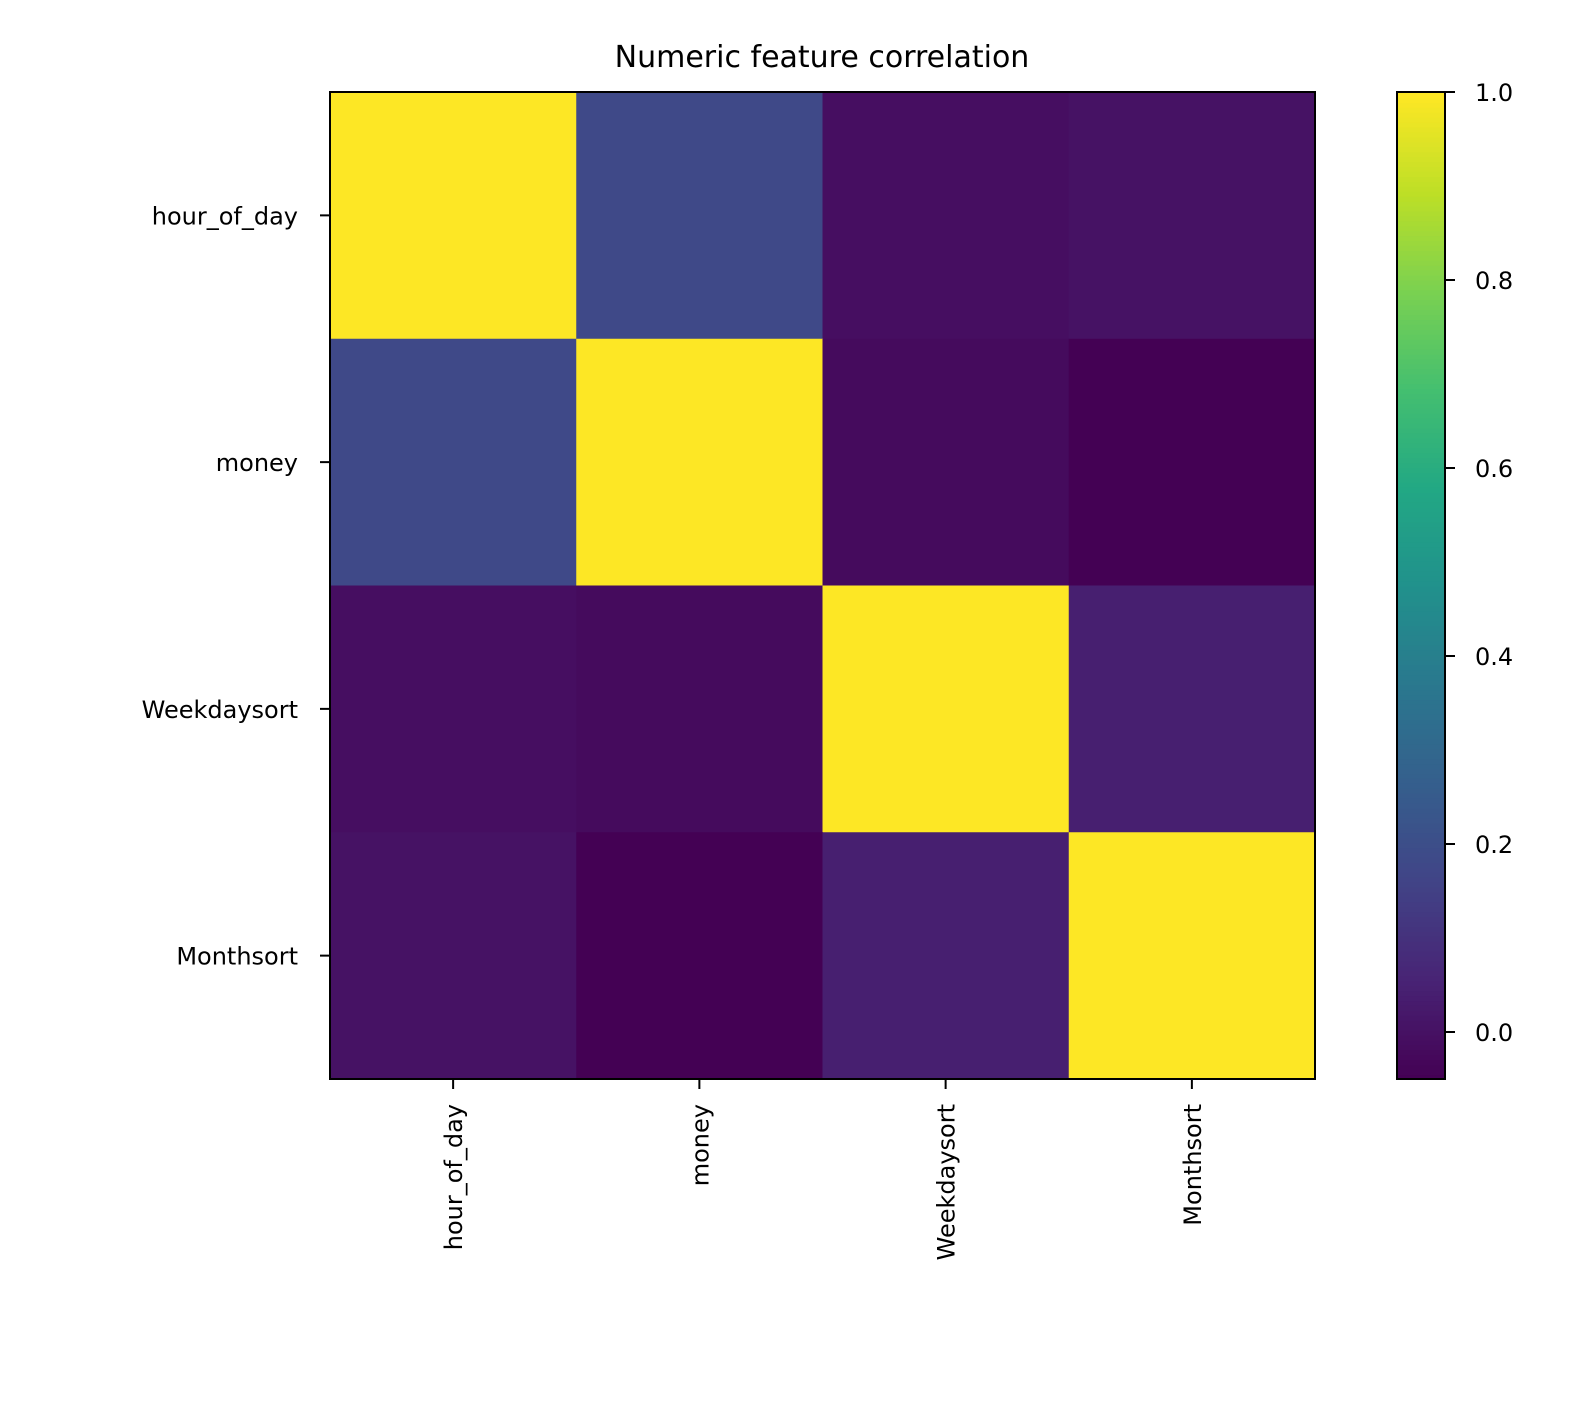 The height and width of the screenshot is (1411, 1573). I want to click on colorbar-tick-label: 1.0, so click(1494, 93).